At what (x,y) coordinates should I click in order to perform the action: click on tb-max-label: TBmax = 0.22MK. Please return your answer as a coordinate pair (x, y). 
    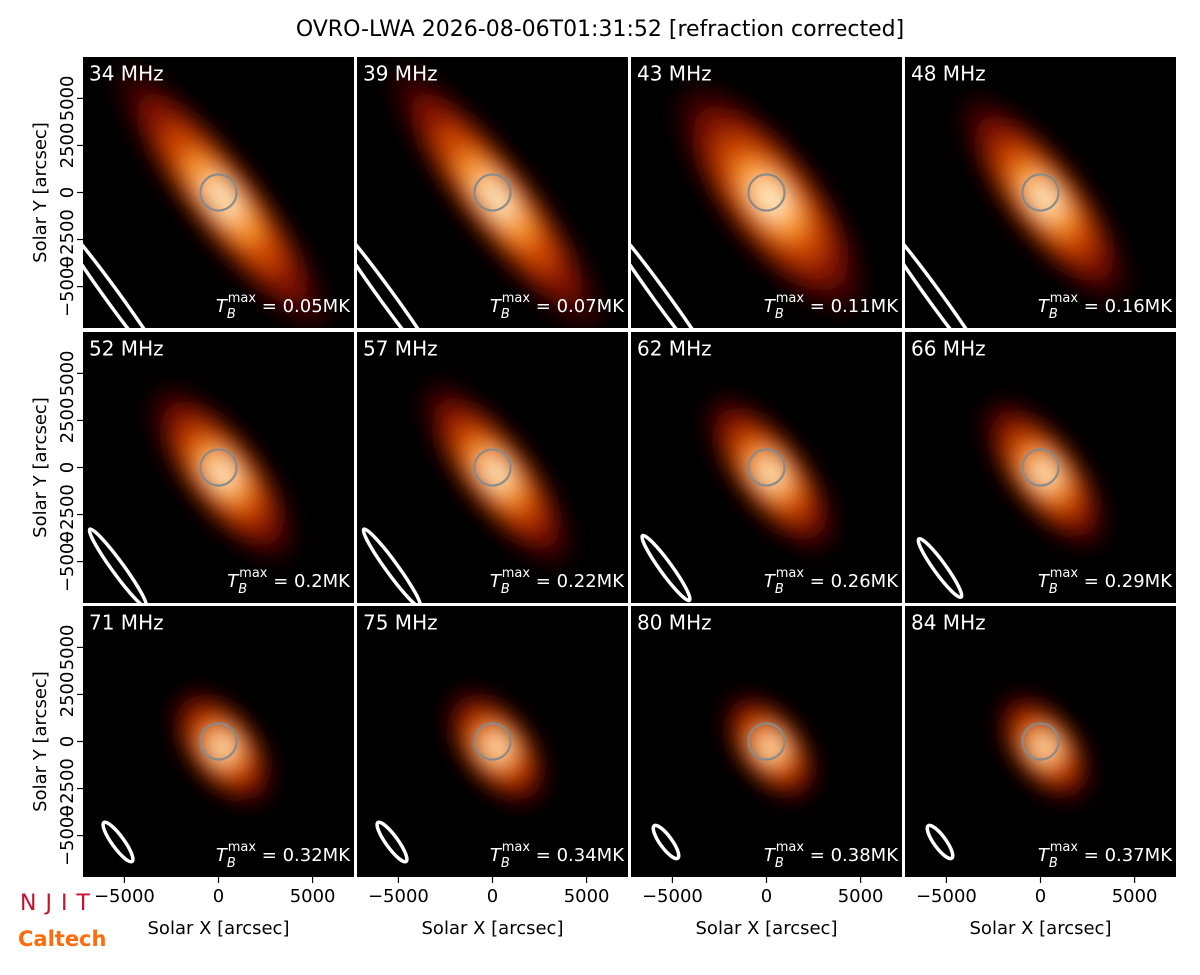
    Looking at the image, I should click on (557, 581).